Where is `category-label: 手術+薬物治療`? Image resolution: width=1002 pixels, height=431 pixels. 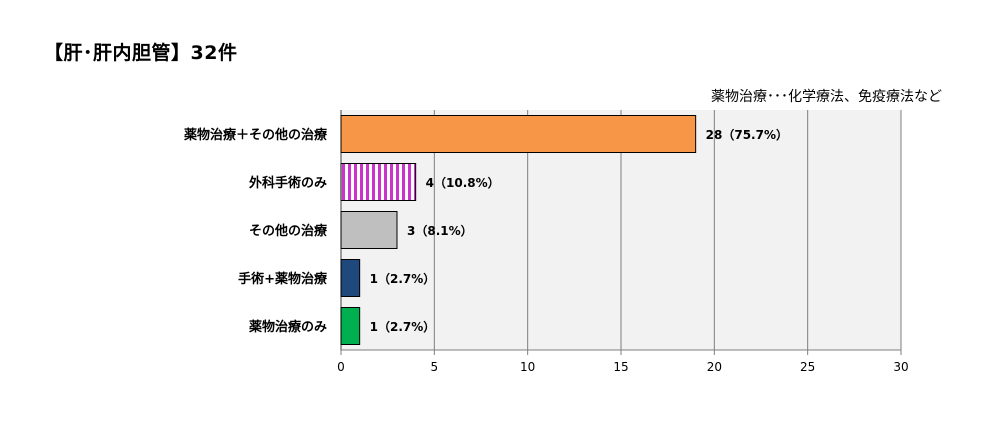
category-label: 手術+薬物治療 is located at coordinates (283, 279).